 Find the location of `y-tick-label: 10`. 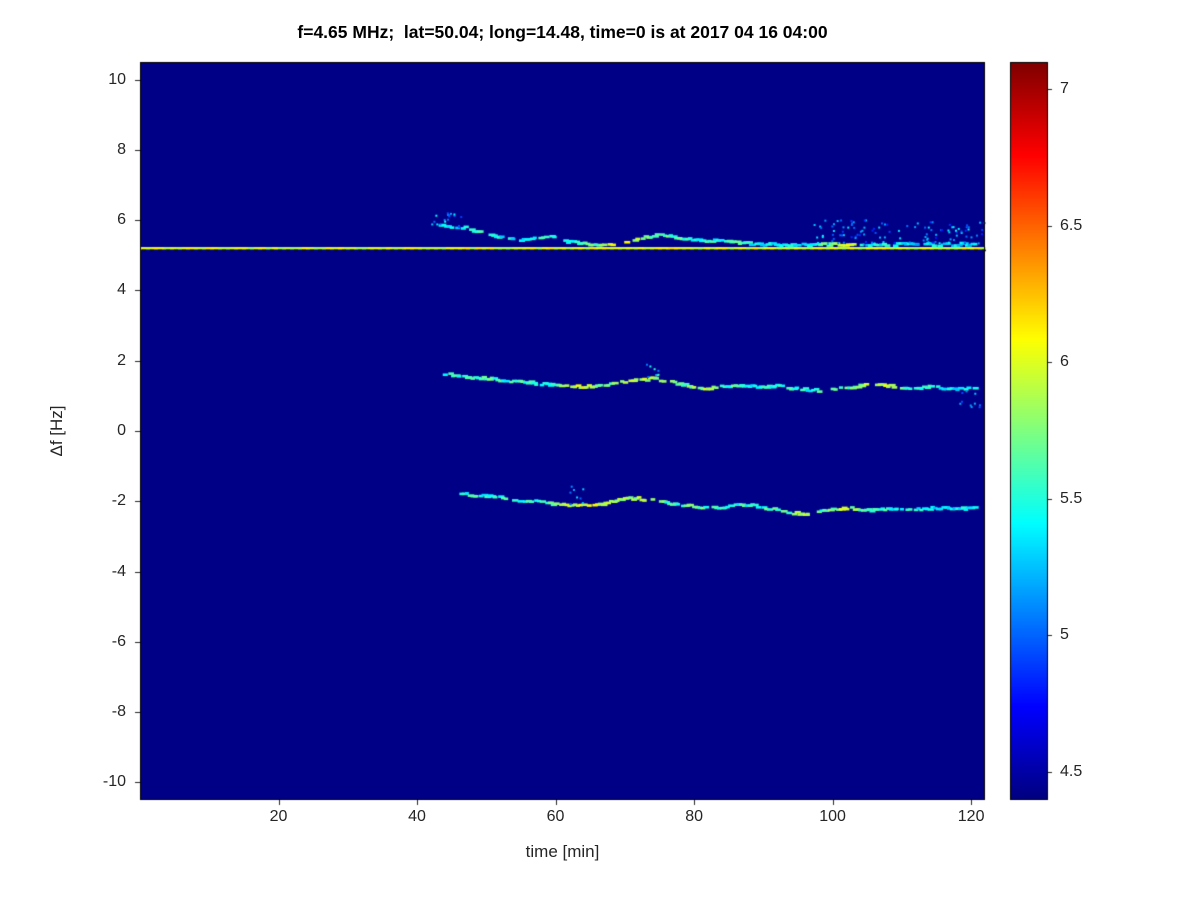

y-tick-label: 10 is located at coordinates (117, 79).